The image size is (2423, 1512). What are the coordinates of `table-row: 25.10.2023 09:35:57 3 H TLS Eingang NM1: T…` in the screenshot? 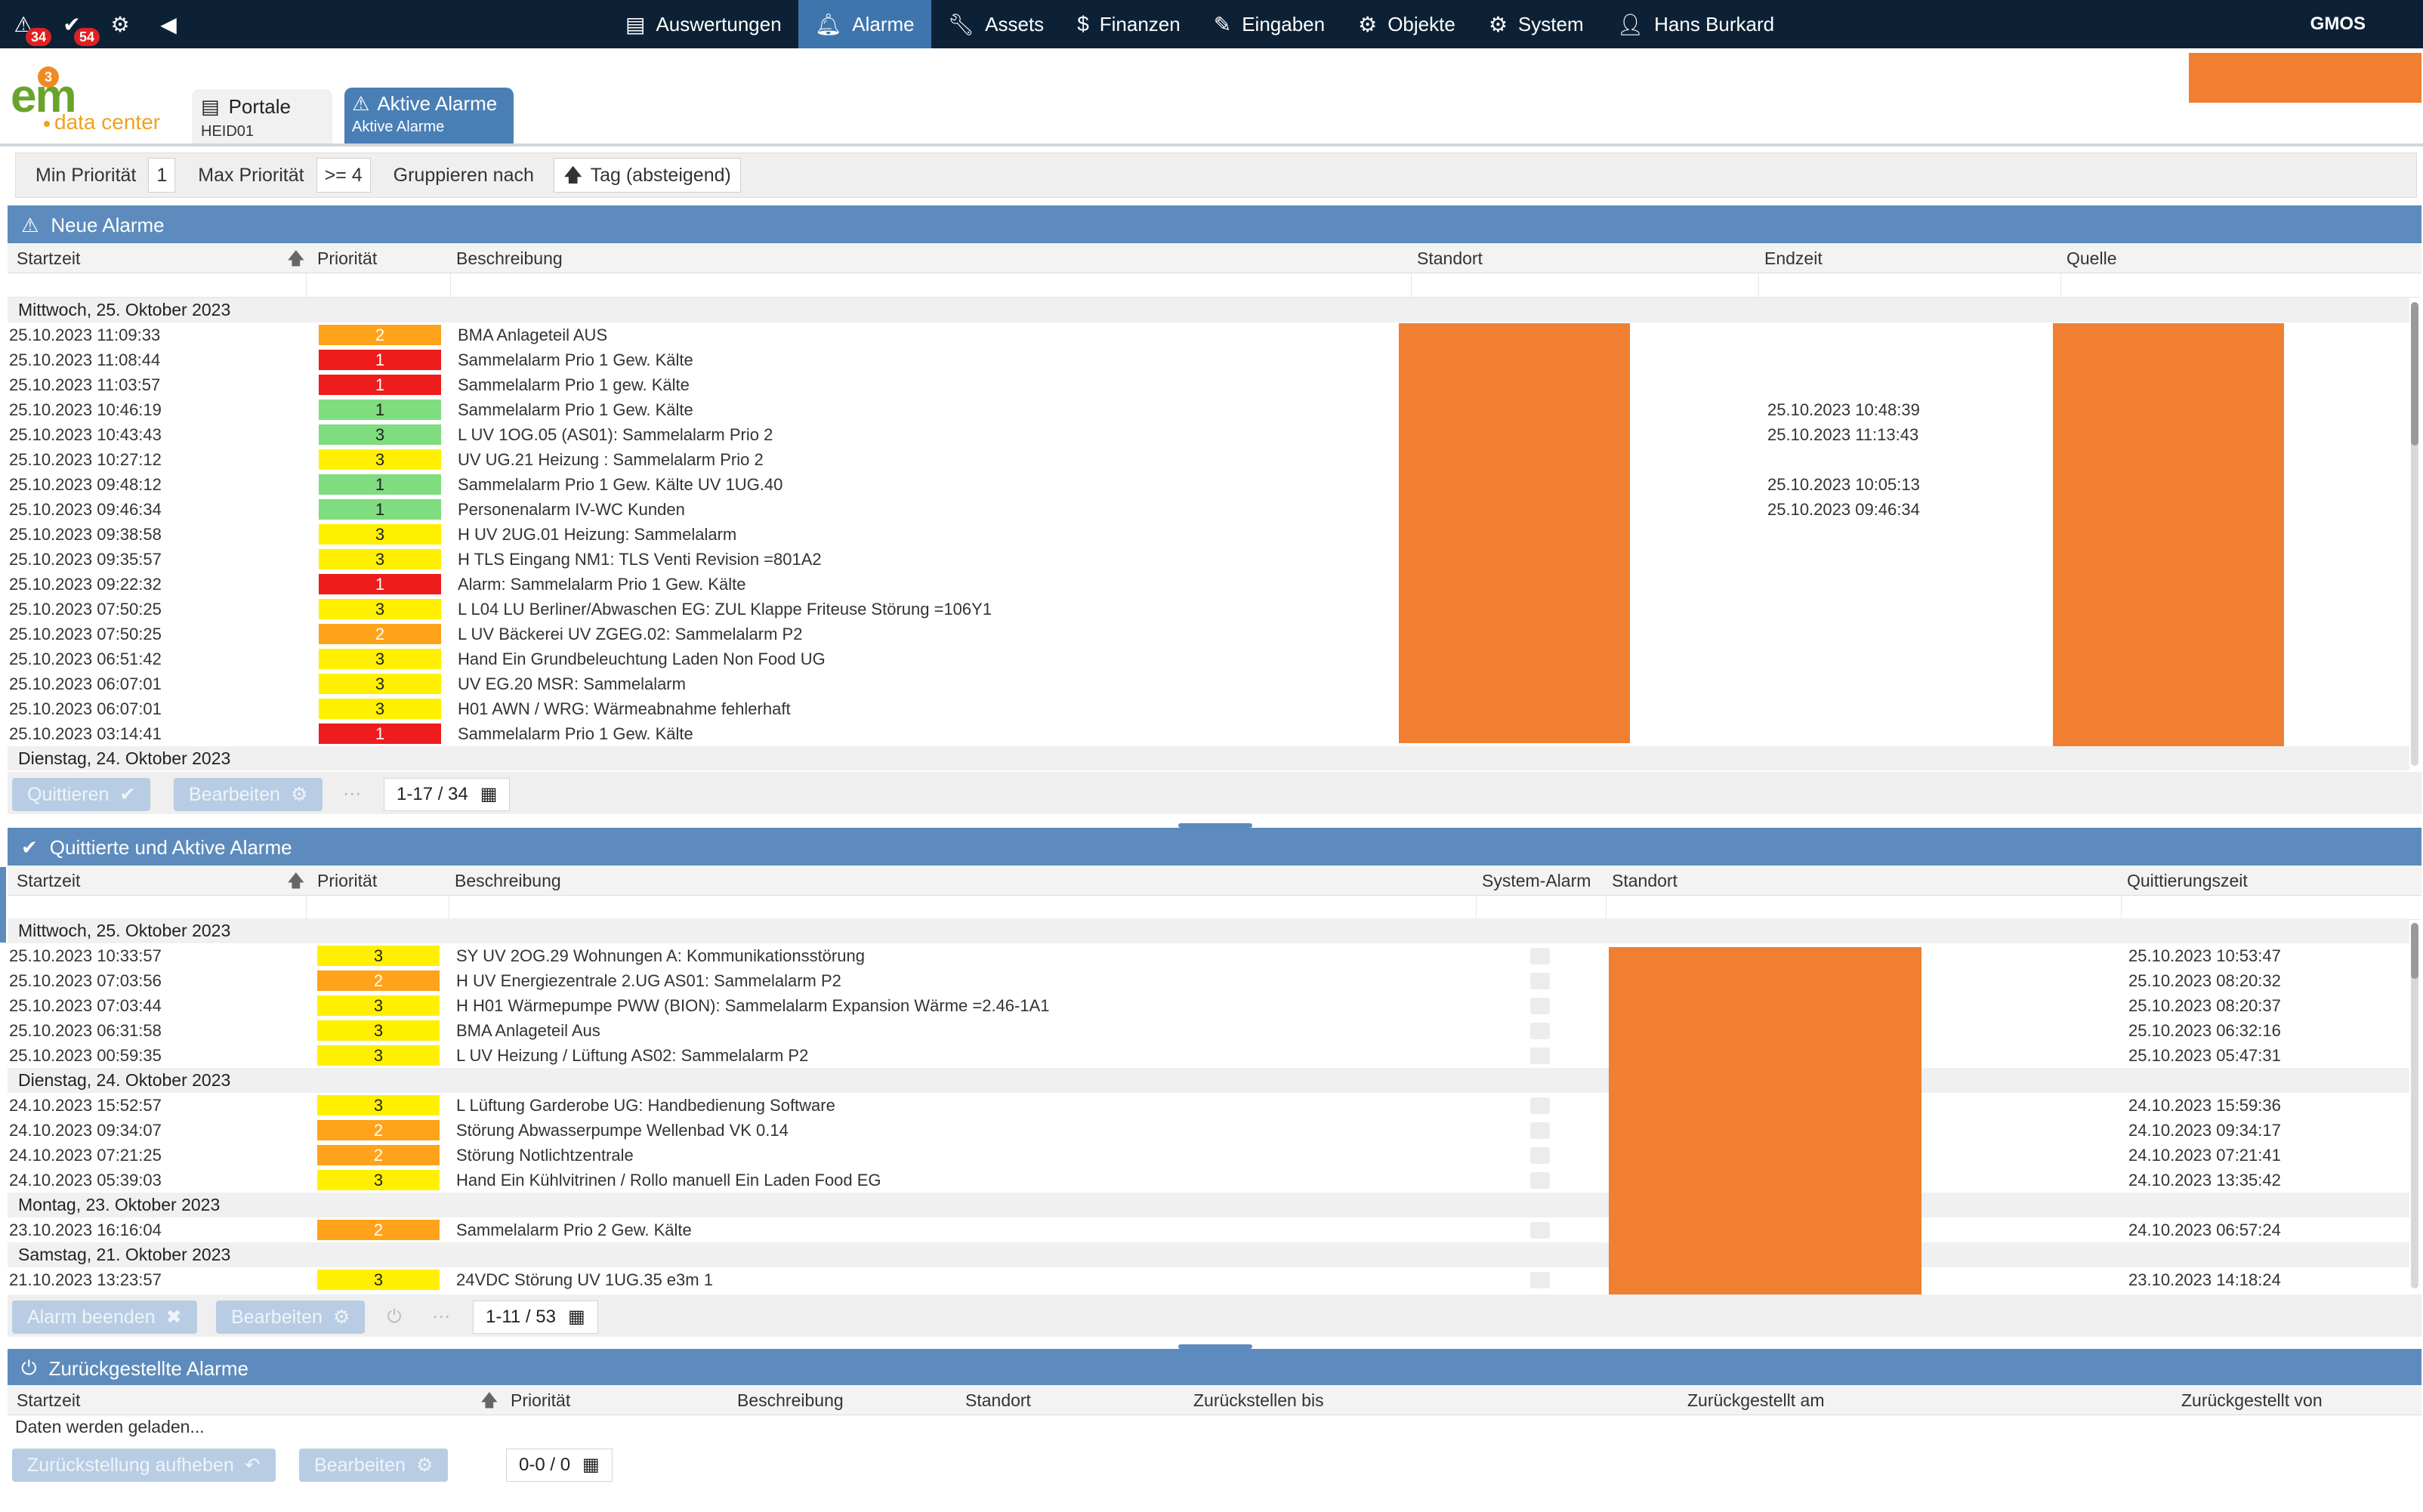 It's located at (1208, 559).